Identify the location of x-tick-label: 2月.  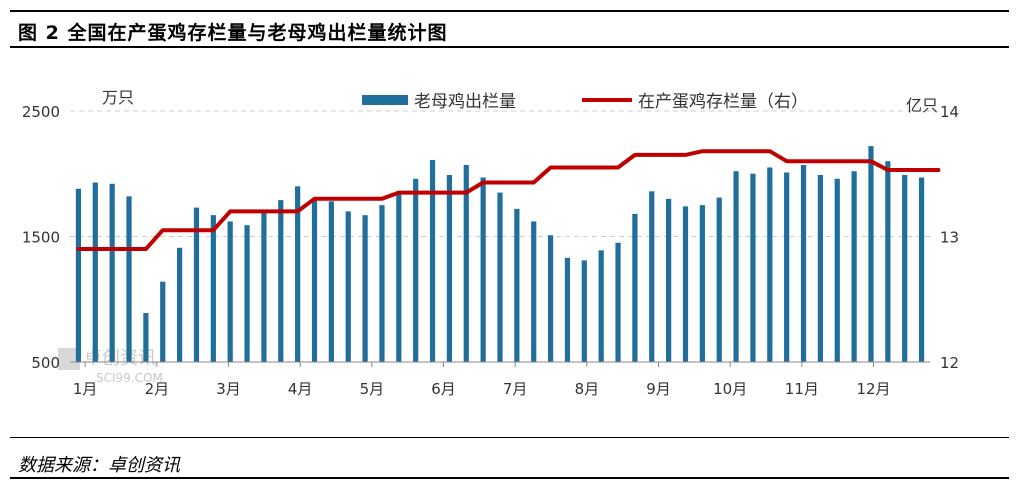
(157, 389).